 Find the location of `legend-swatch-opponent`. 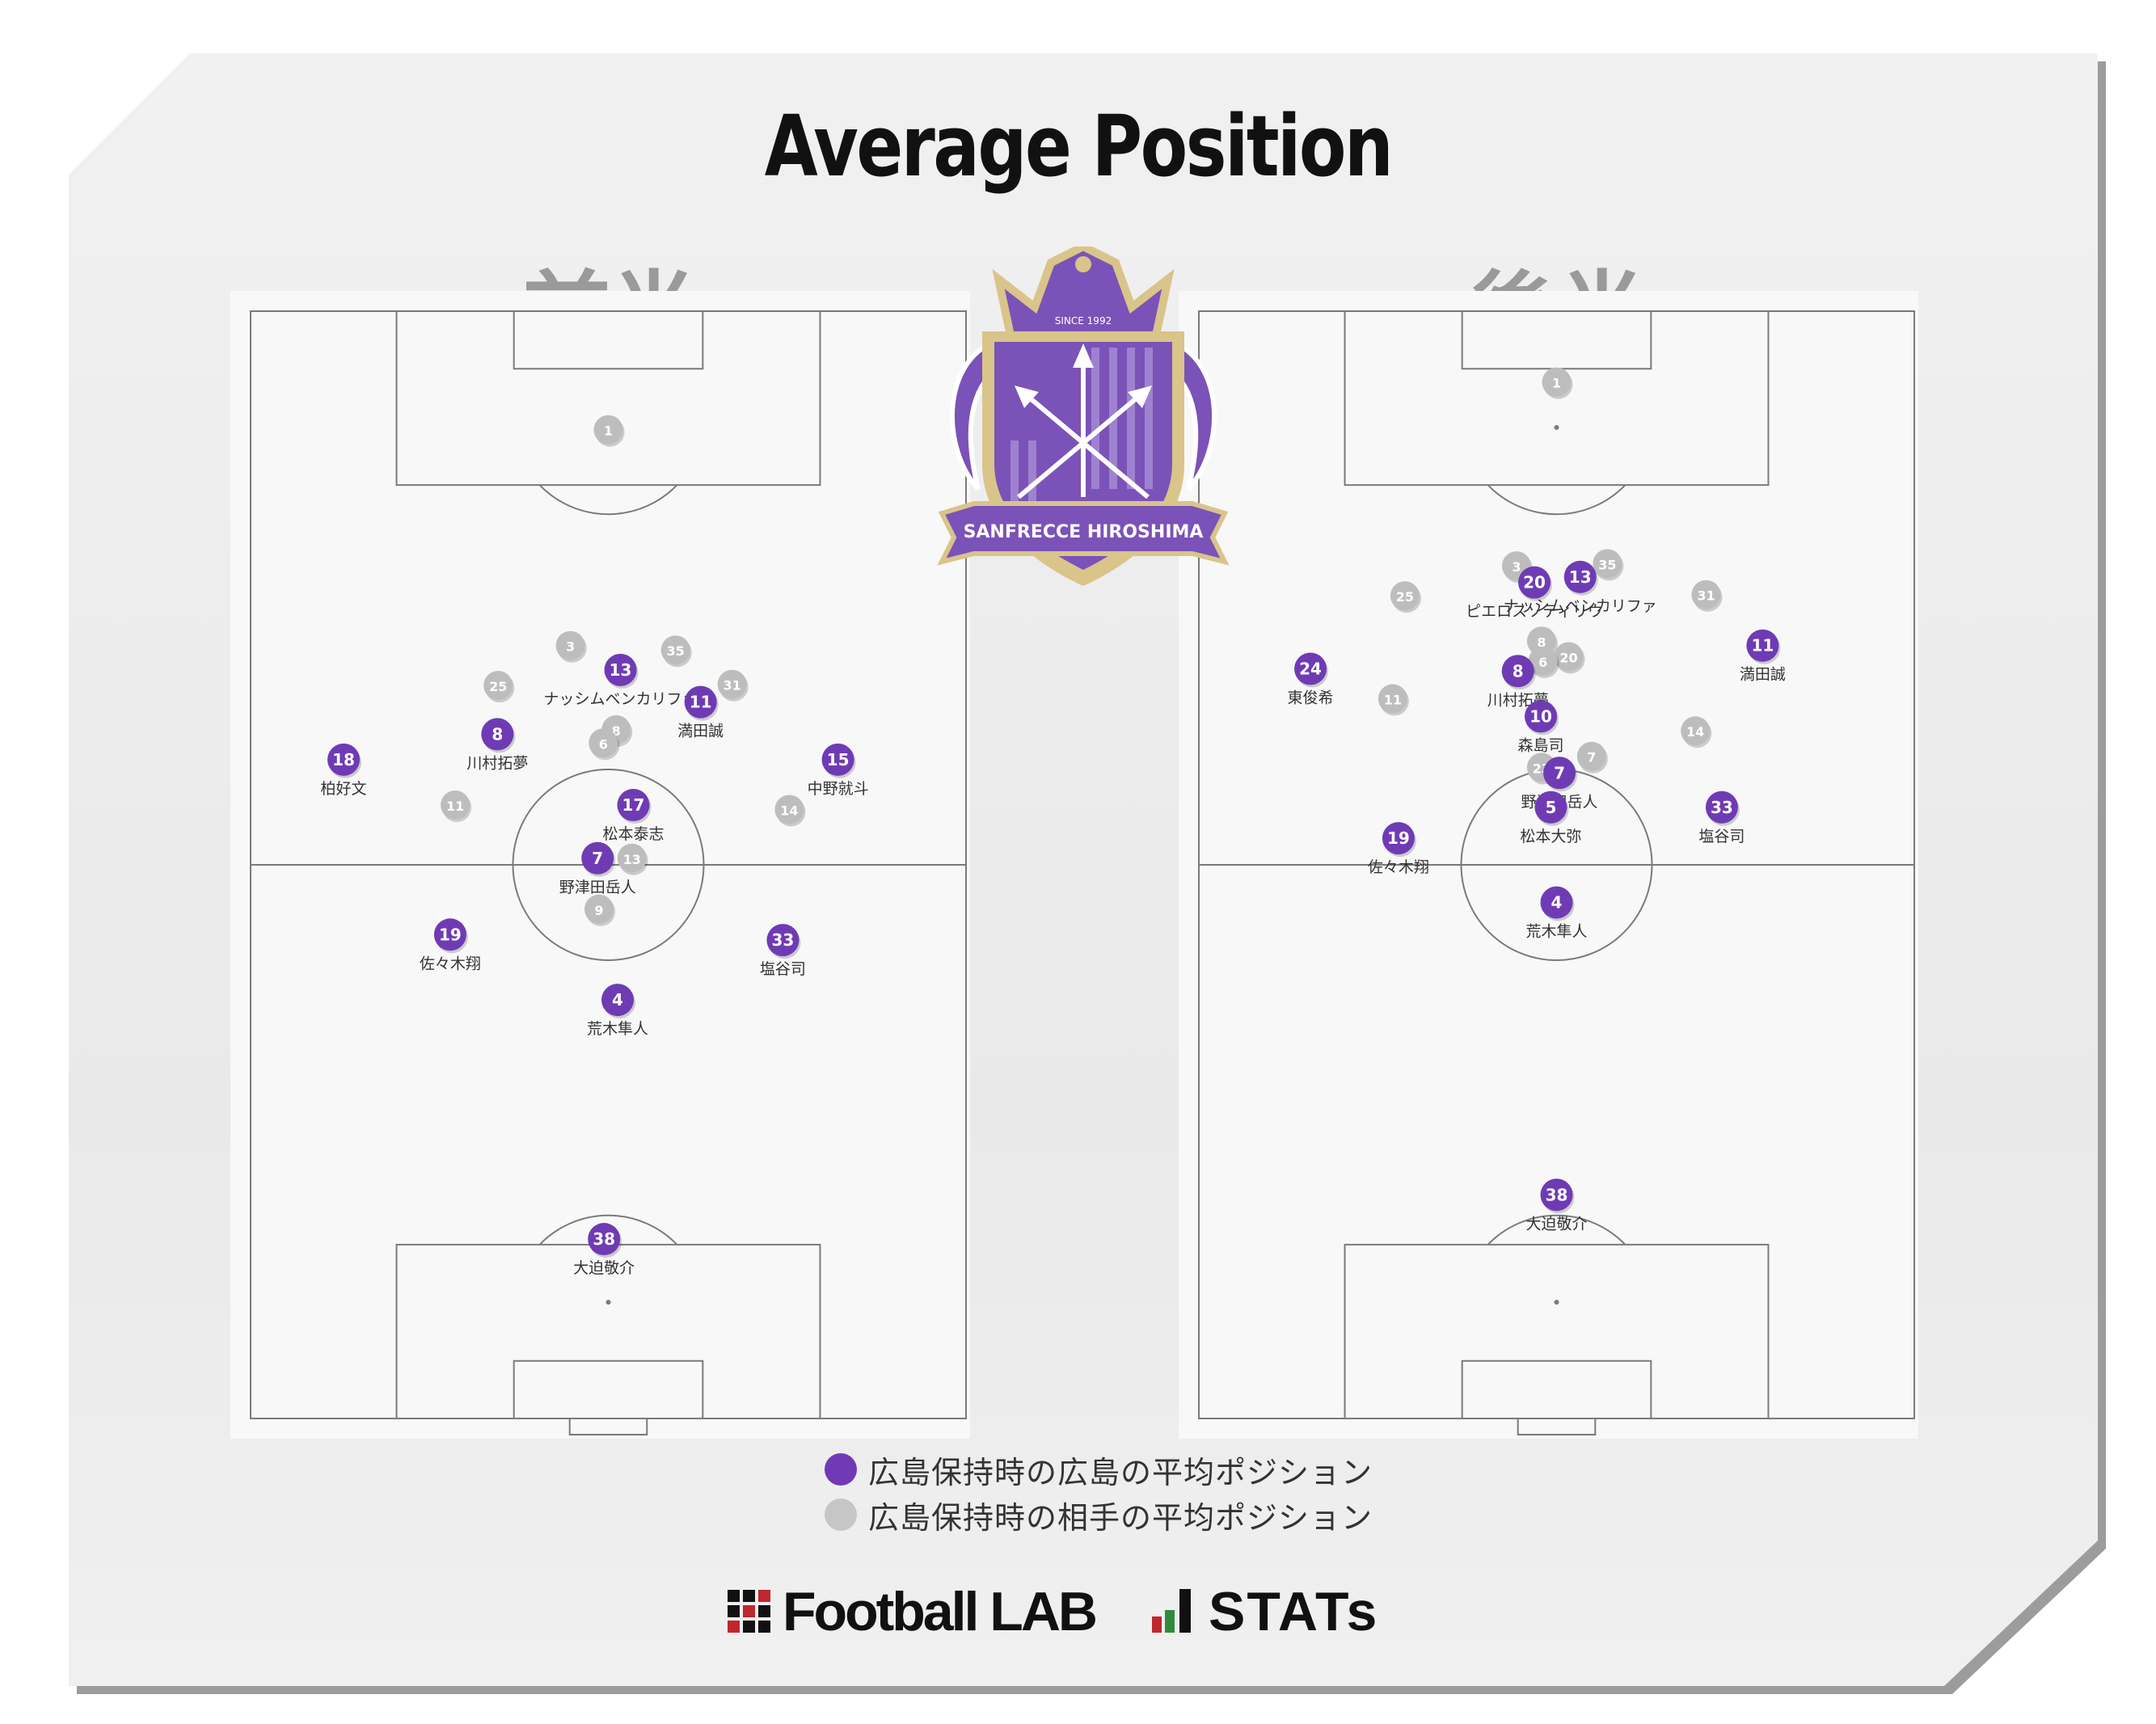

legend-swatch-opponent is located at coordinates (841, 1514).